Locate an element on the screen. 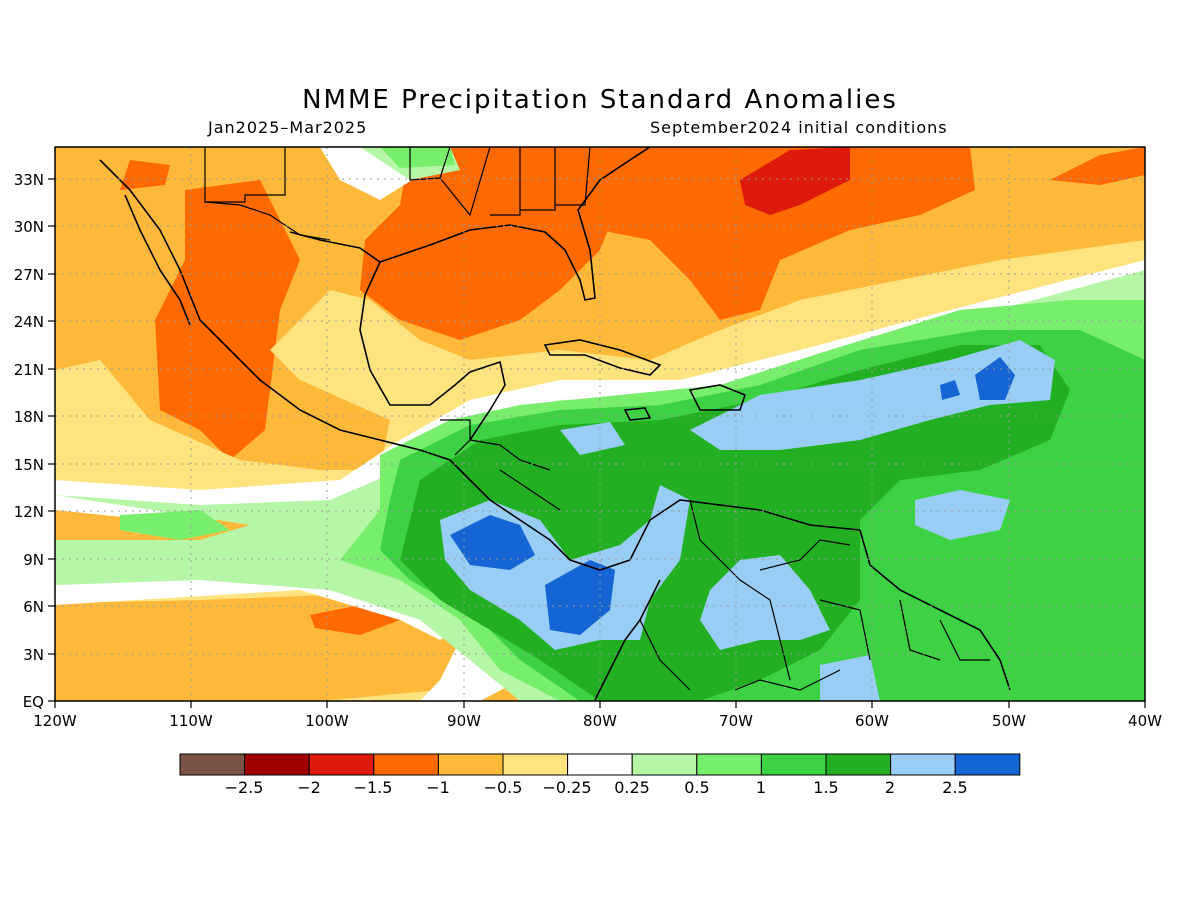 This screenshot has width=1200, height=900. legend-label: 1.5 is located at coordinates (825, 787).